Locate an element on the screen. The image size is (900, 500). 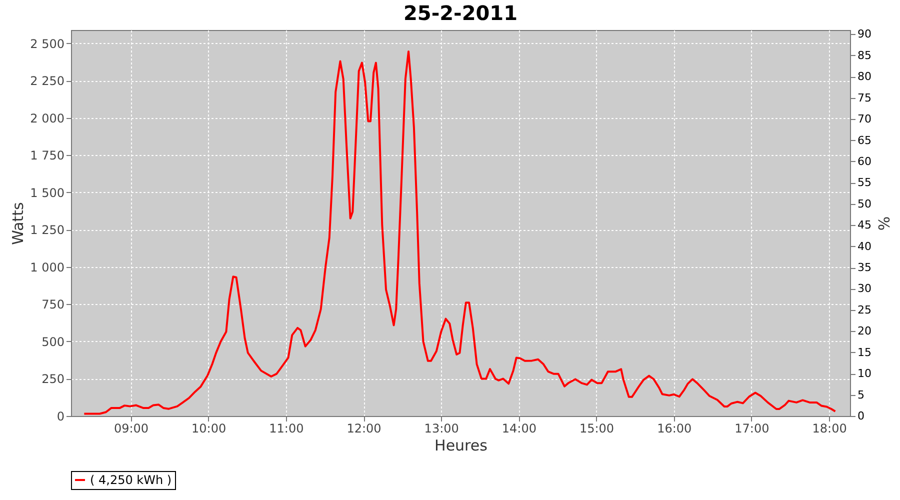
y-tick-label: 2 000 is located at coordinates (47, 118).